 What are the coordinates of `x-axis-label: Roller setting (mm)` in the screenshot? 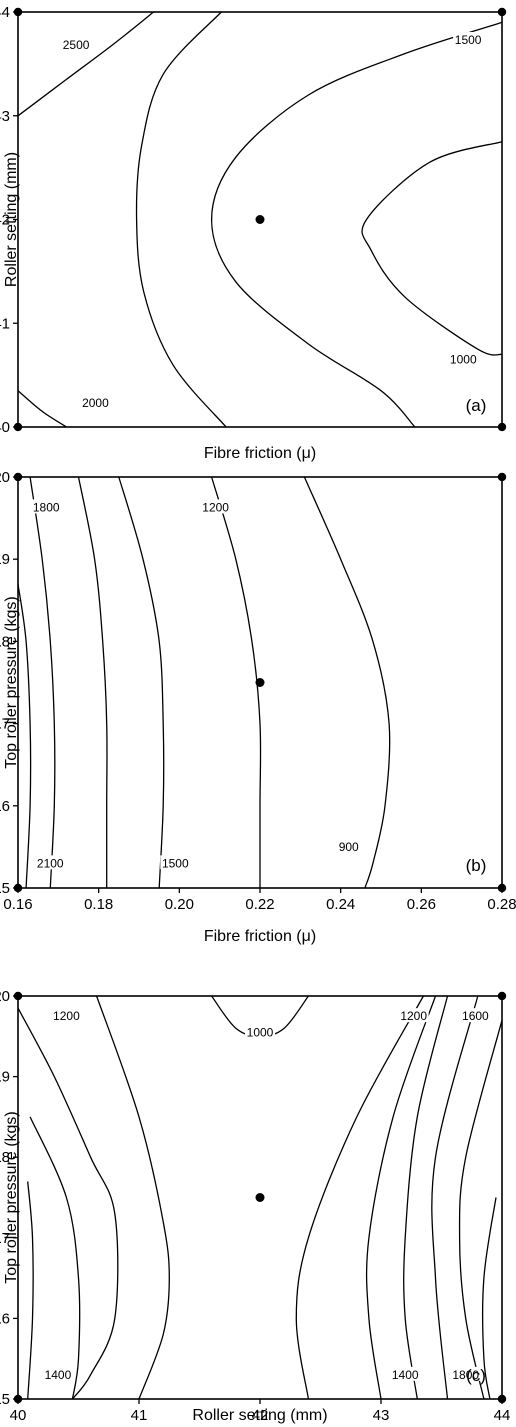 It's located at (259, 1415).